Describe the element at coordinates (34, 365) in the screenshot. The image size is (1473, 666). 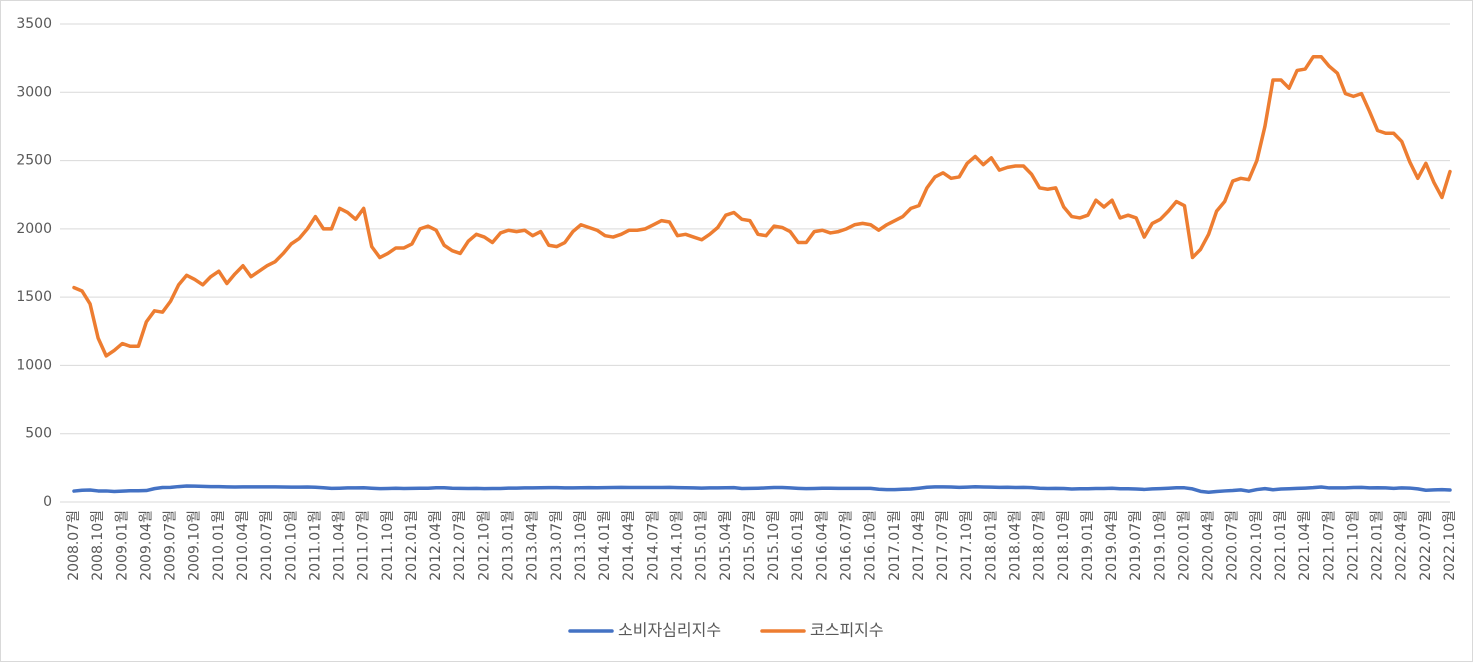
I see `y-tick-label: 1000` at that location.